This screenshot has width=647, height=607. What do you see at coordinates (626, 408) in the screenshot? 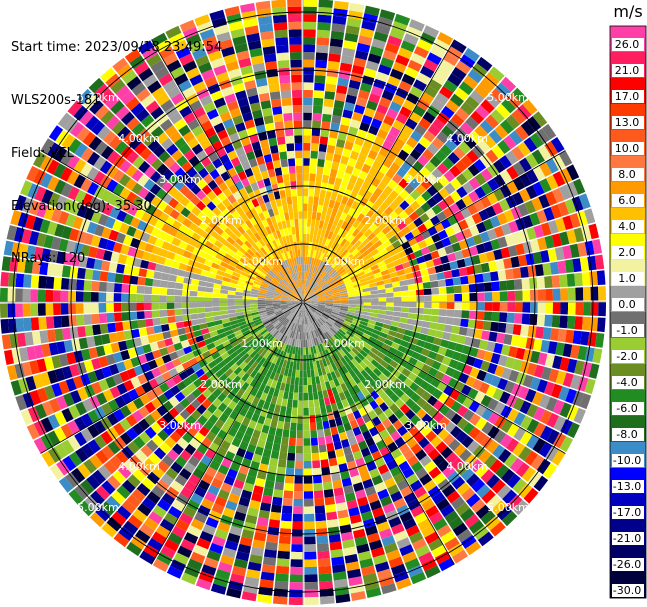
I see `colorbar-tick-label: -6.0` at bounding box center [626, 408].